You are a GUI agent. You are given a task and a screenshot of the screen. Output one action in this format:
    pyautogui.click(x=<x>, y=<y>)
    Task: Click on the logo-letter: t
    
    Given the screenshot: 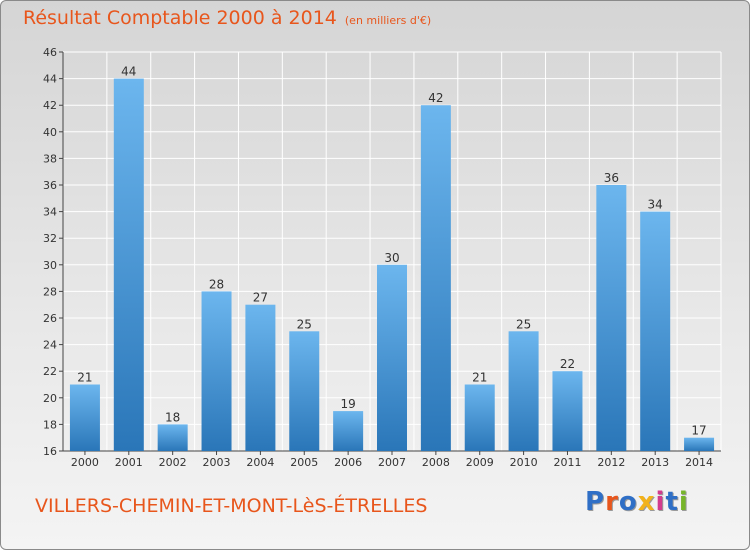 What is the action you would take?
    pyautogui.click(x=672, y=502)
    